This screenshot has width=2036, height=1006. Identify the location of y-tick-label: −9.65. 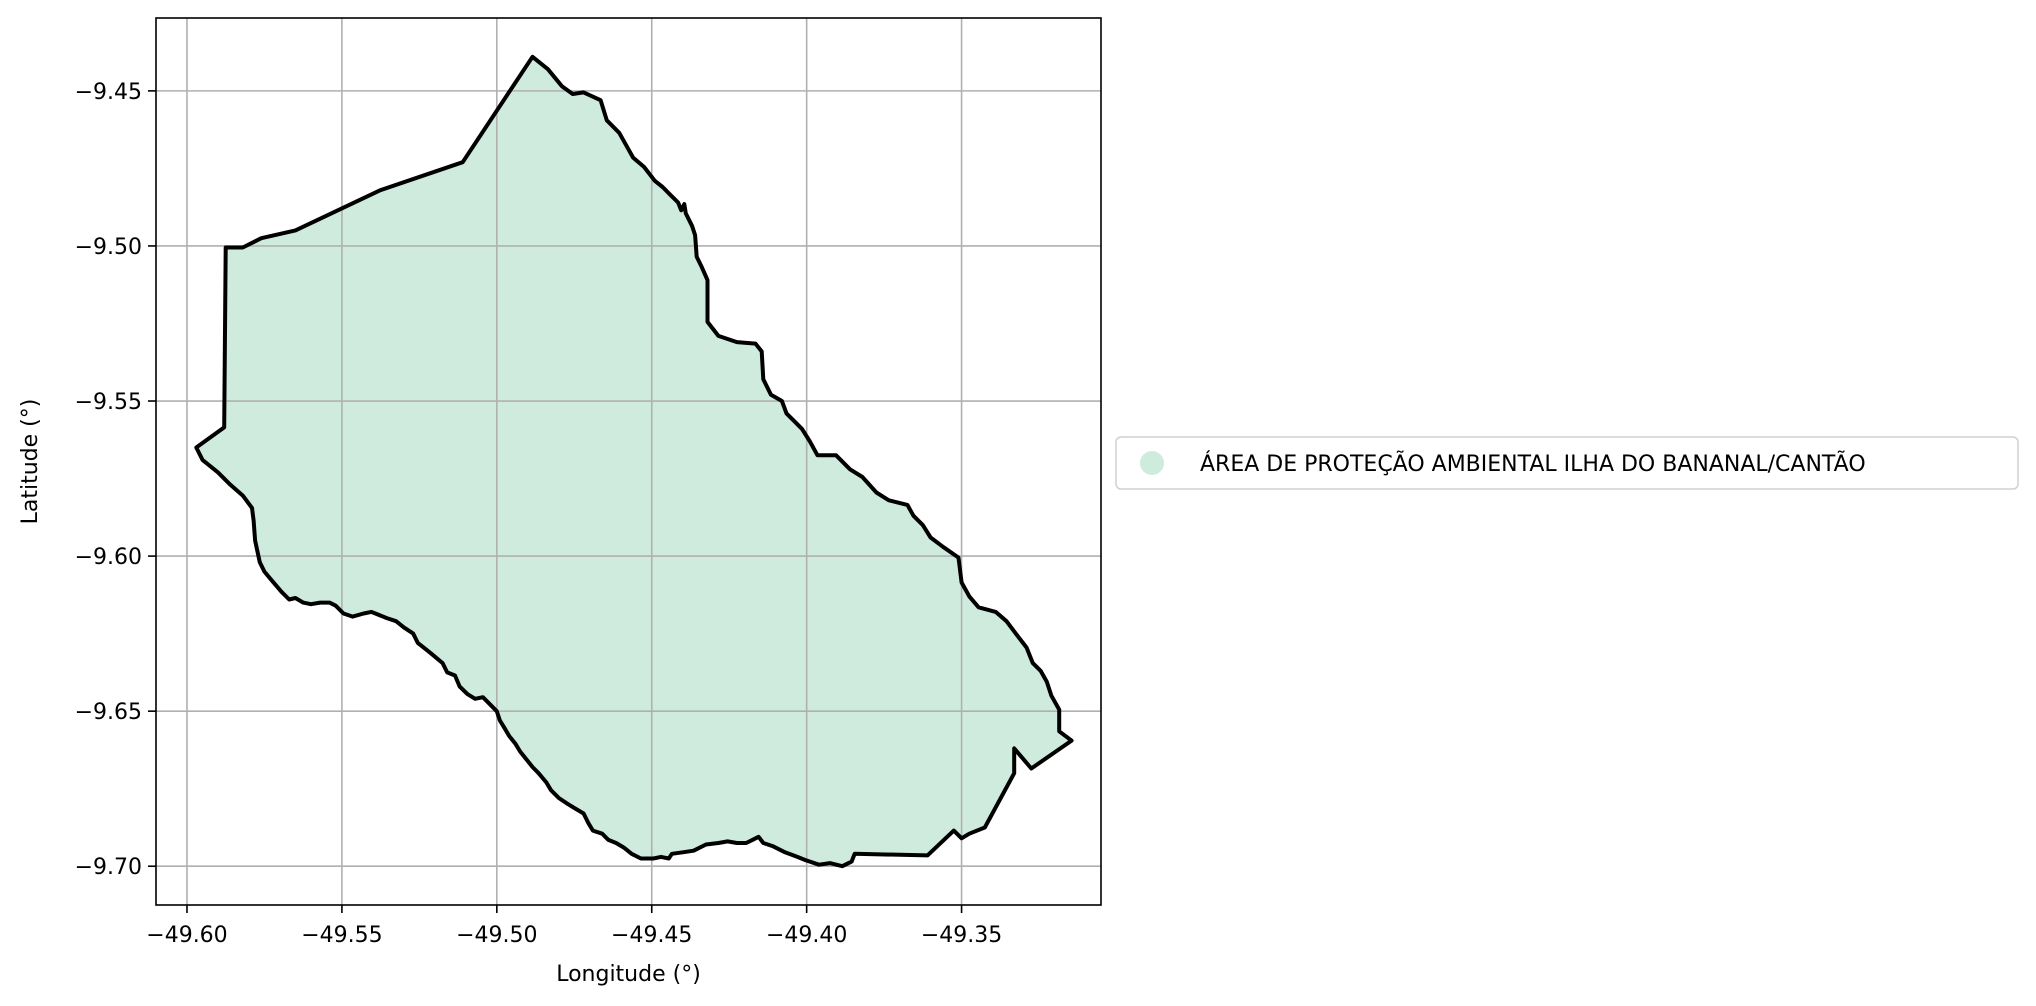
(108, 712).